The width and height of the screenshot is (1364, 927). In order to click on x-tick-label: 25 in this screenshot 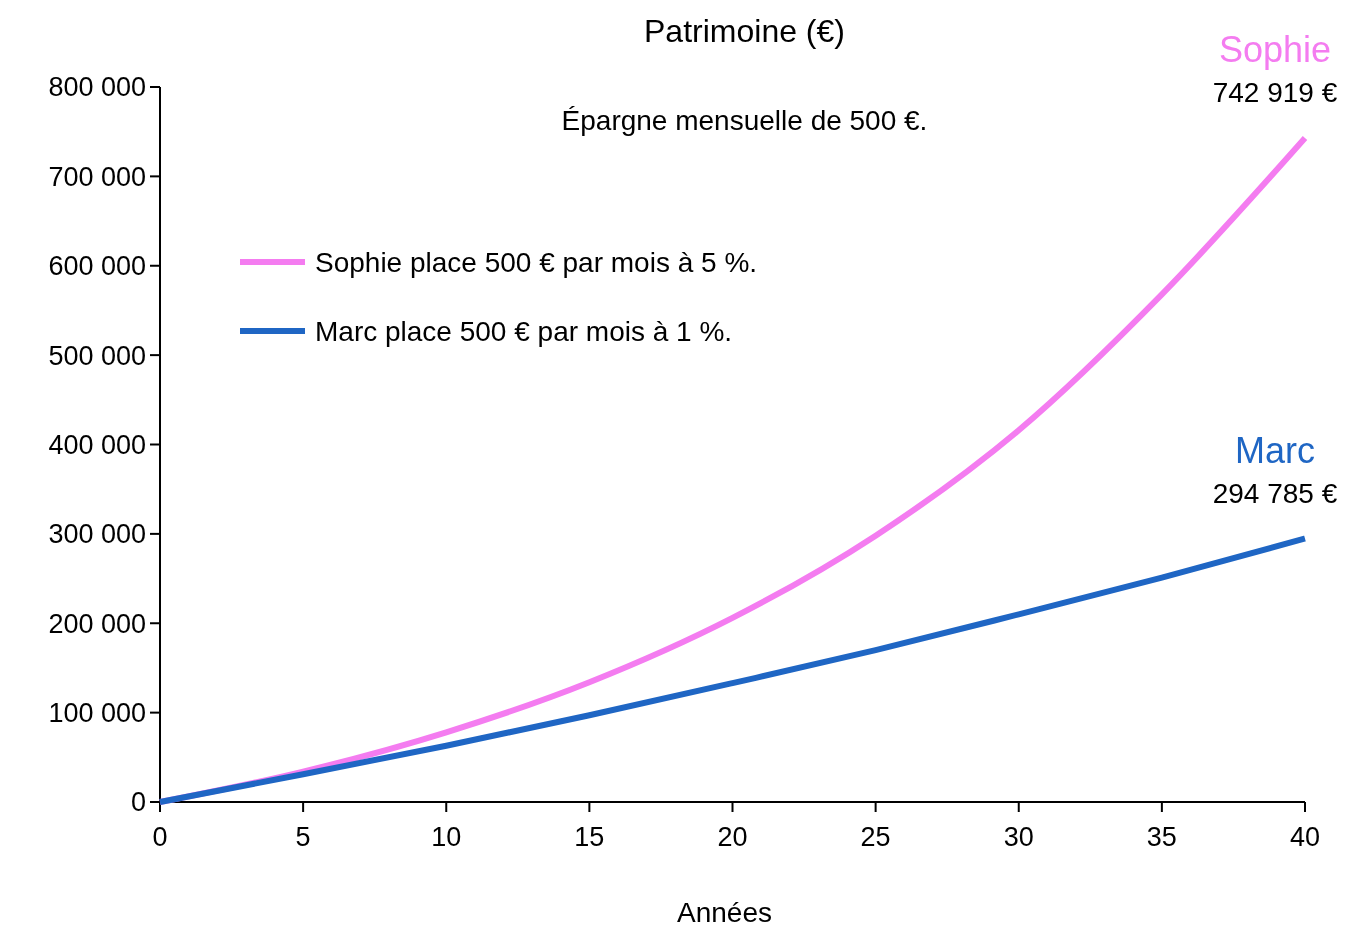, I will do `click(875, 837)`.